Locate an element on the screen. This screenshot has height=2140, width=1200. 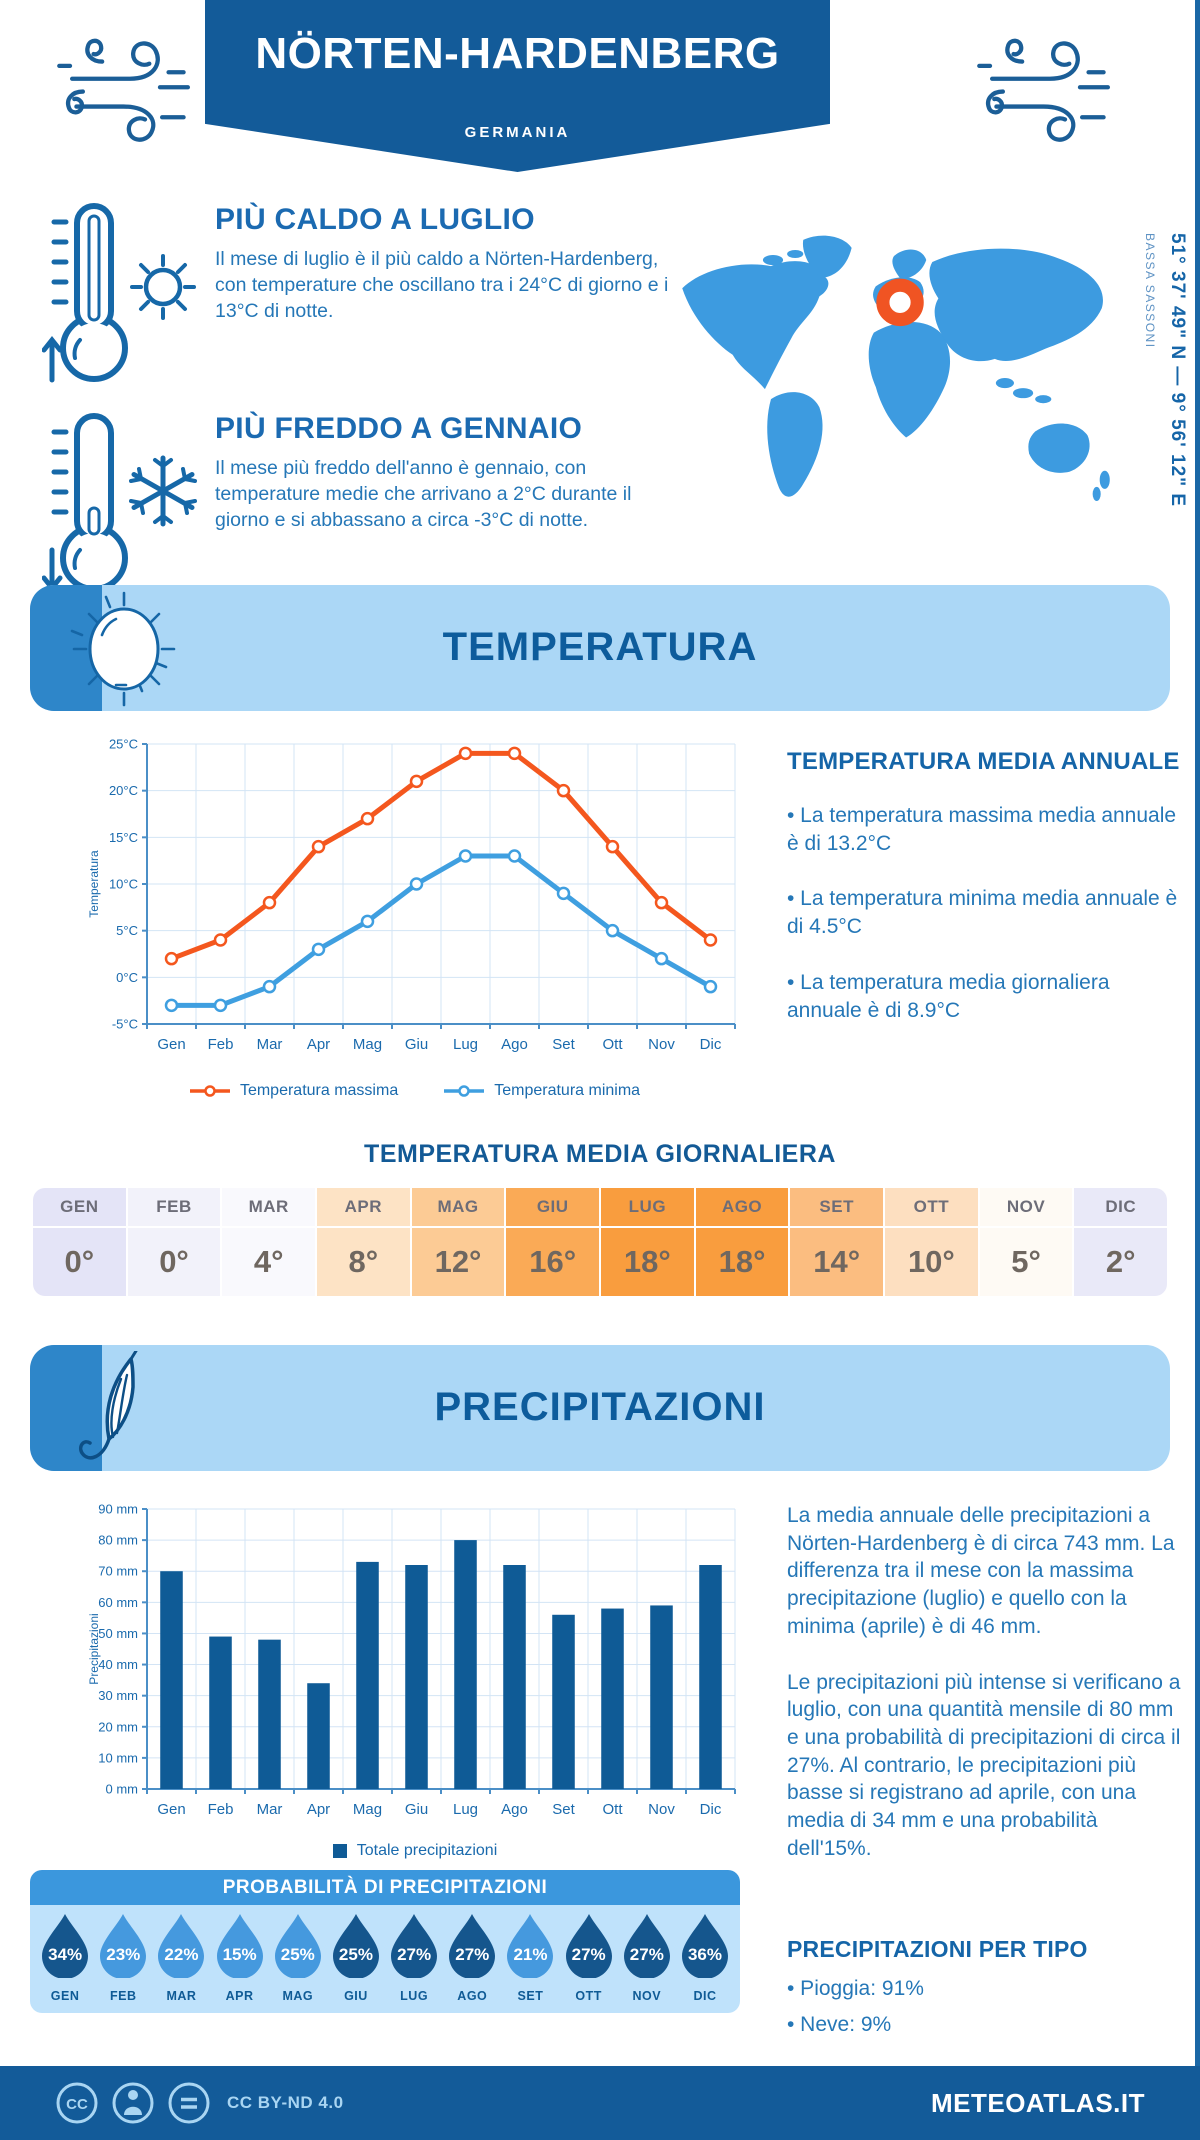
sun-badge-icon is located at coordinates (123, 649).